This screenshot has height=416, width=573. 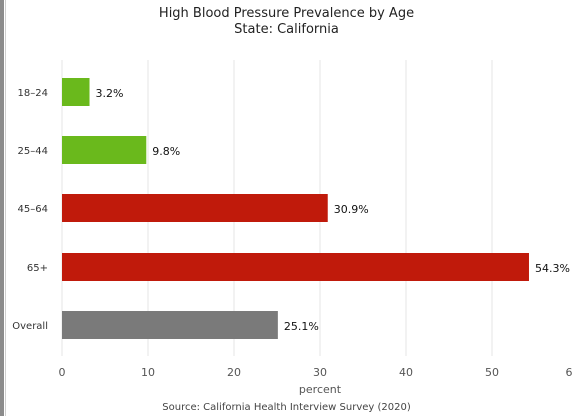 What do you see at coordinates (30, 326) in the screenshot?
I see `category-label-4: Overall` at bounding box center [30, 326].